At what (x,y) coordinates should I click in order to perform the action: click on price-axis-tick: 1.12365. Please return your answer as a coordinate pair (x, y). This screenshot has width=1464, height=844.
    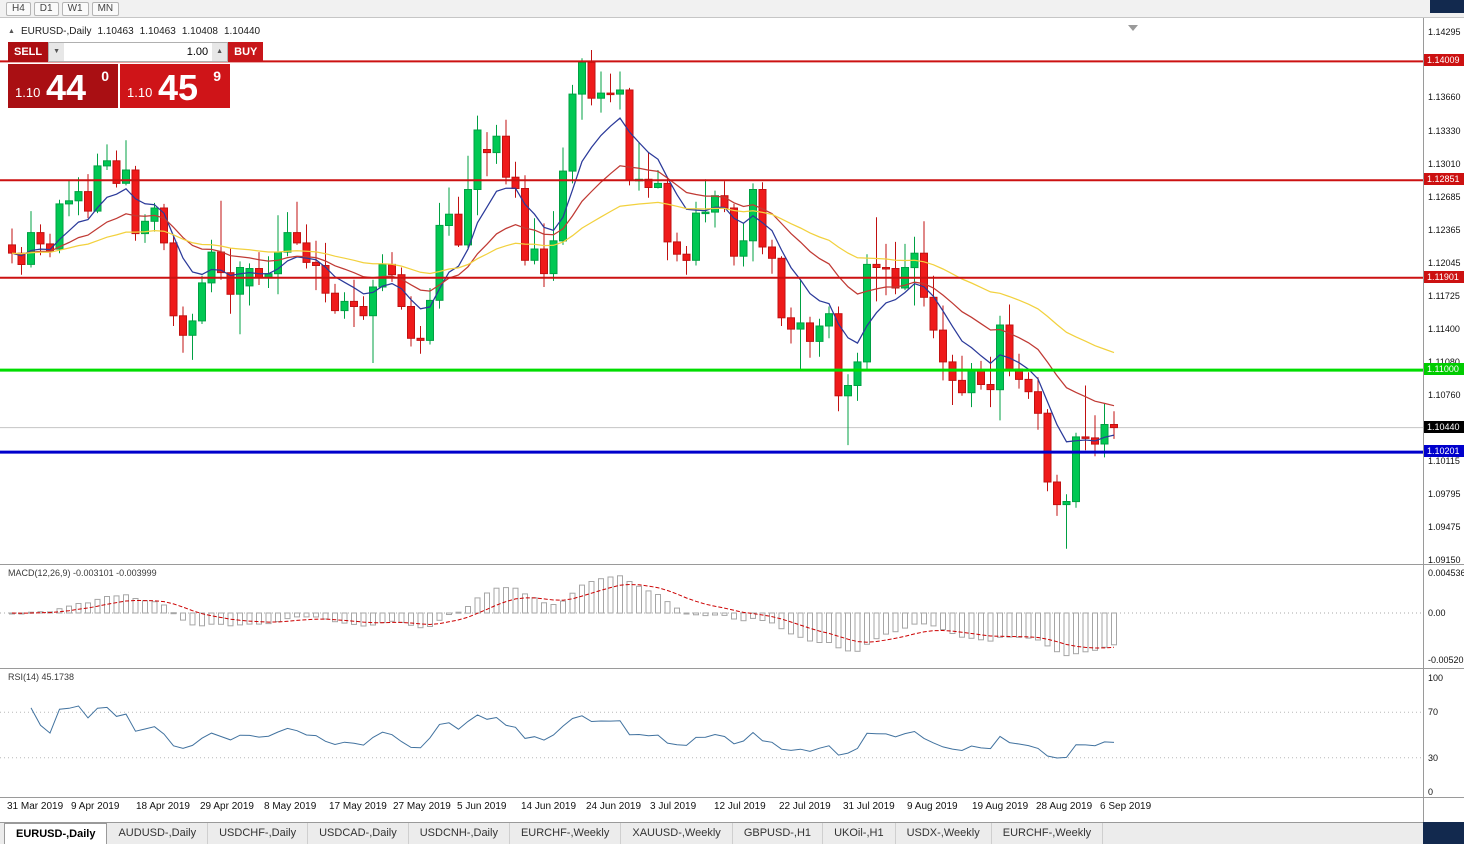
    Looking at the image, I should click on (1444, 230).